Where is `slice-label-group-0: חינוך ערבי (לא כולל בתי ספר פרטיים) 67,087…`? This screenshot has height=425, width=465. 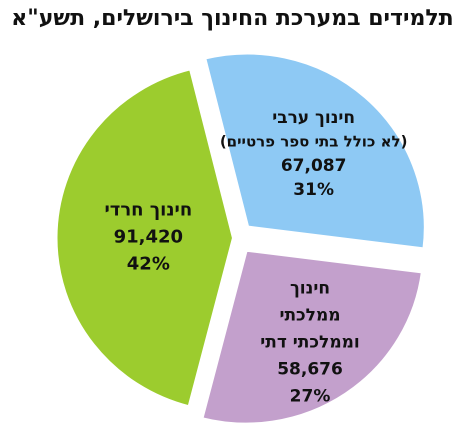 slice-label-group-0: חינוך ערבי (לא כולל בתי ספר פרטיים) 67,087… is located at coordinates (314, 154).